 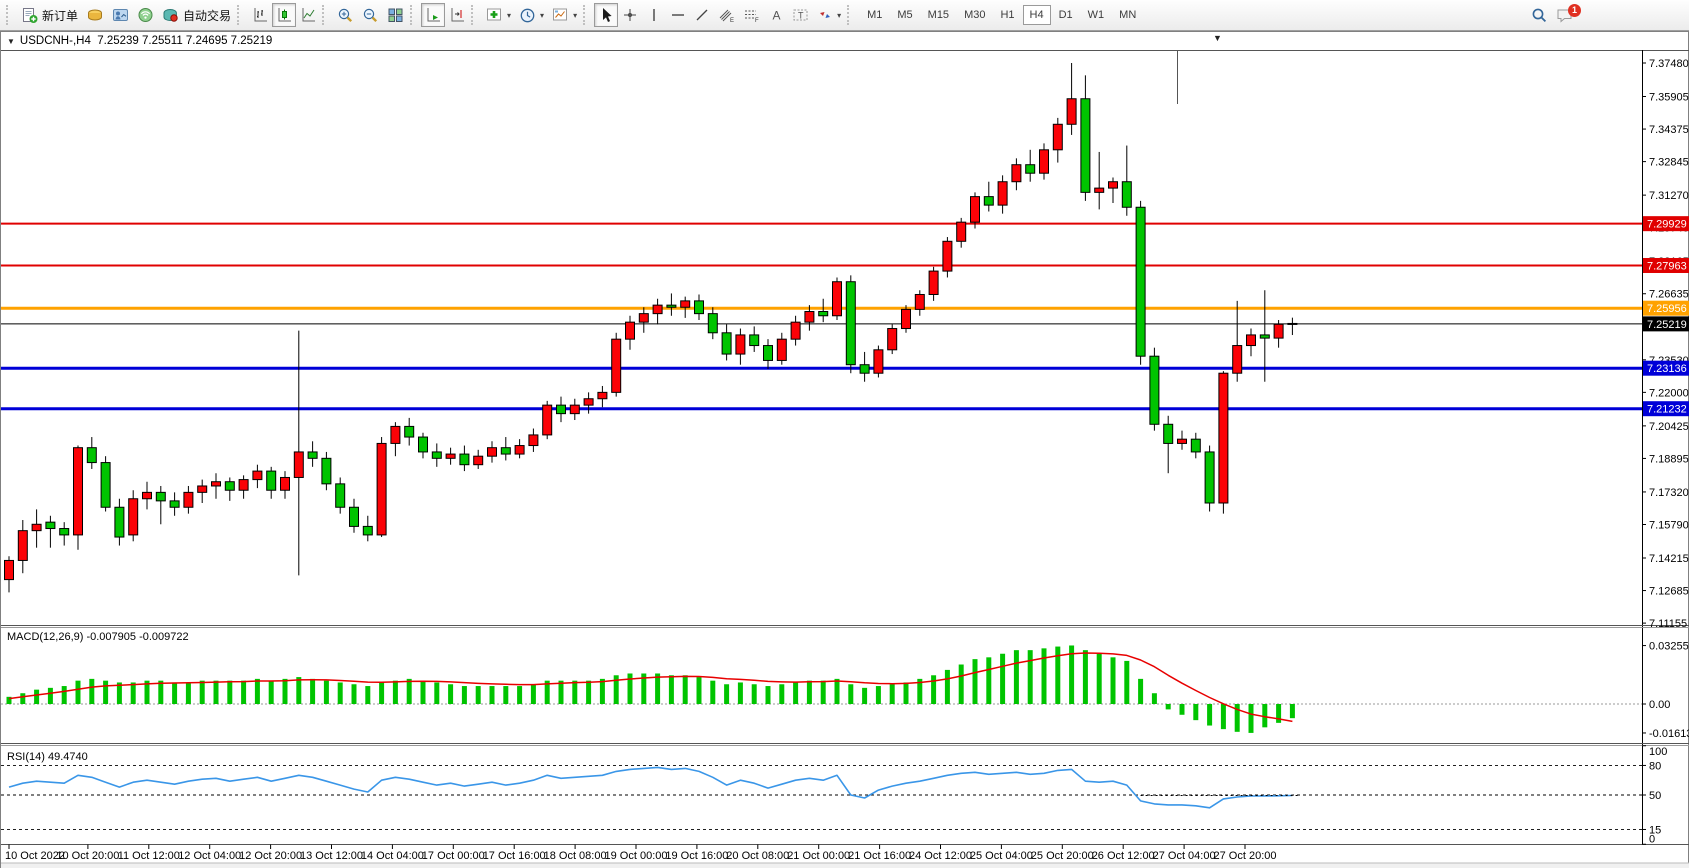 What do you see at coordinates (145, 15) in the screenshot?
I see `signal-button` at bounding box center [145, 15].